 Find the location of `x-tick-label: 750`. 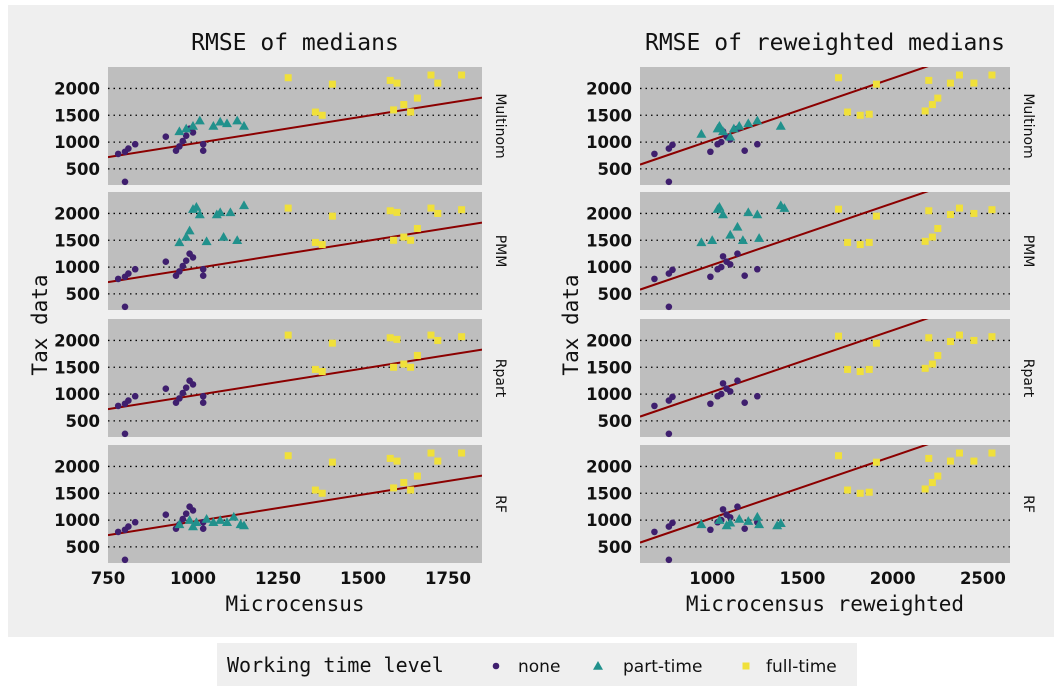

x-tick-label: 750 is located at coordinates (108, 578).